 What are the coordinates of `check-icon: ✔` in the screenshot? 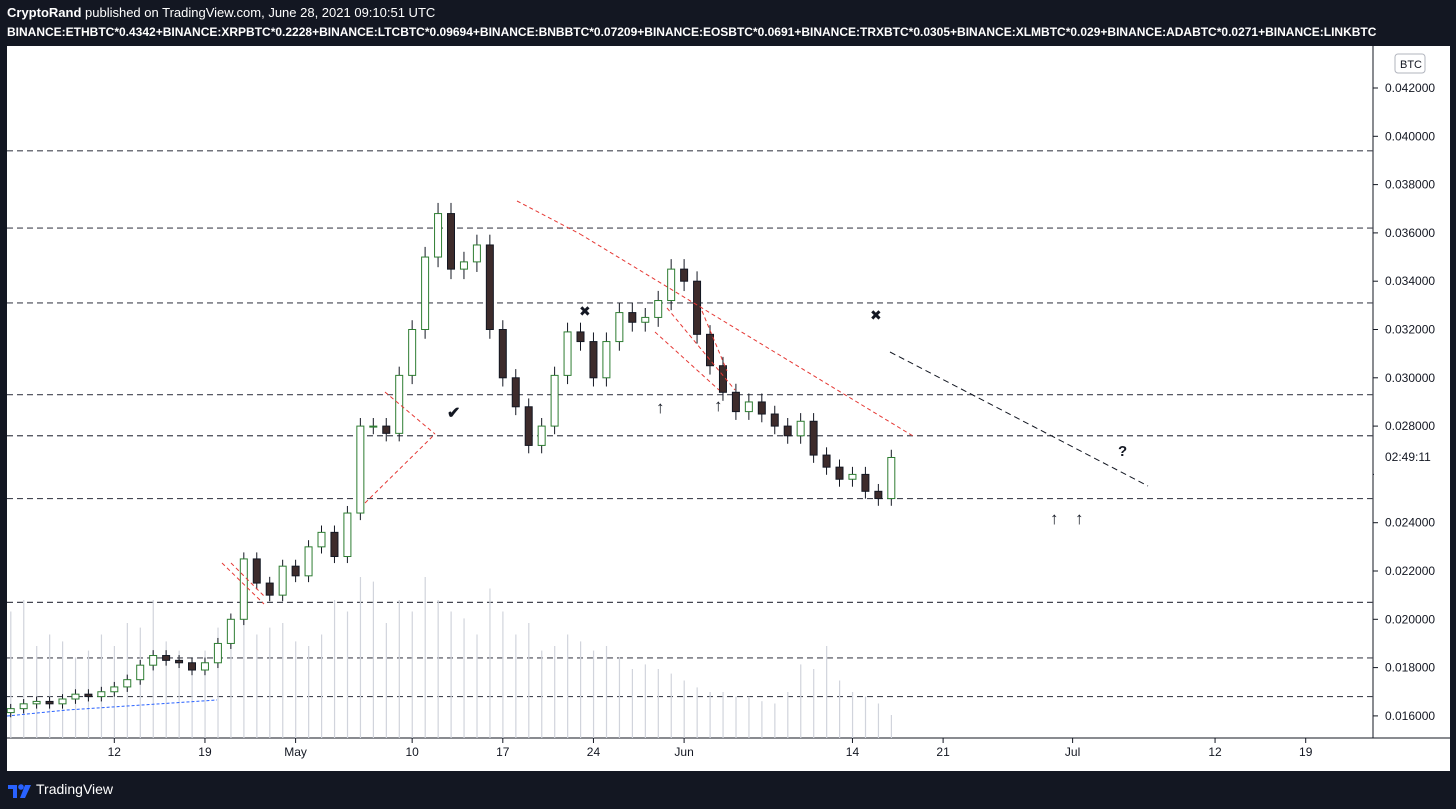 It's located at (453, 413).